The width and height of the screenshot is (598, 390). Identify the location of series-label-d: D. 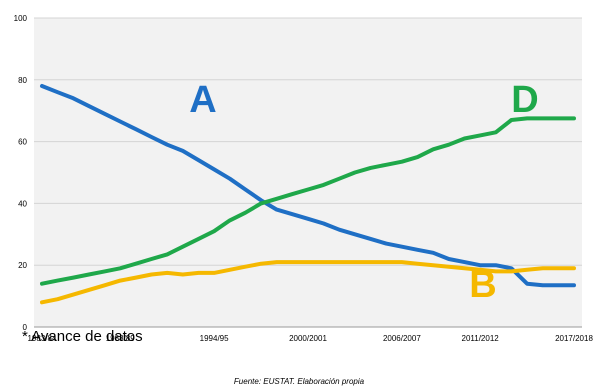
(524, 100).